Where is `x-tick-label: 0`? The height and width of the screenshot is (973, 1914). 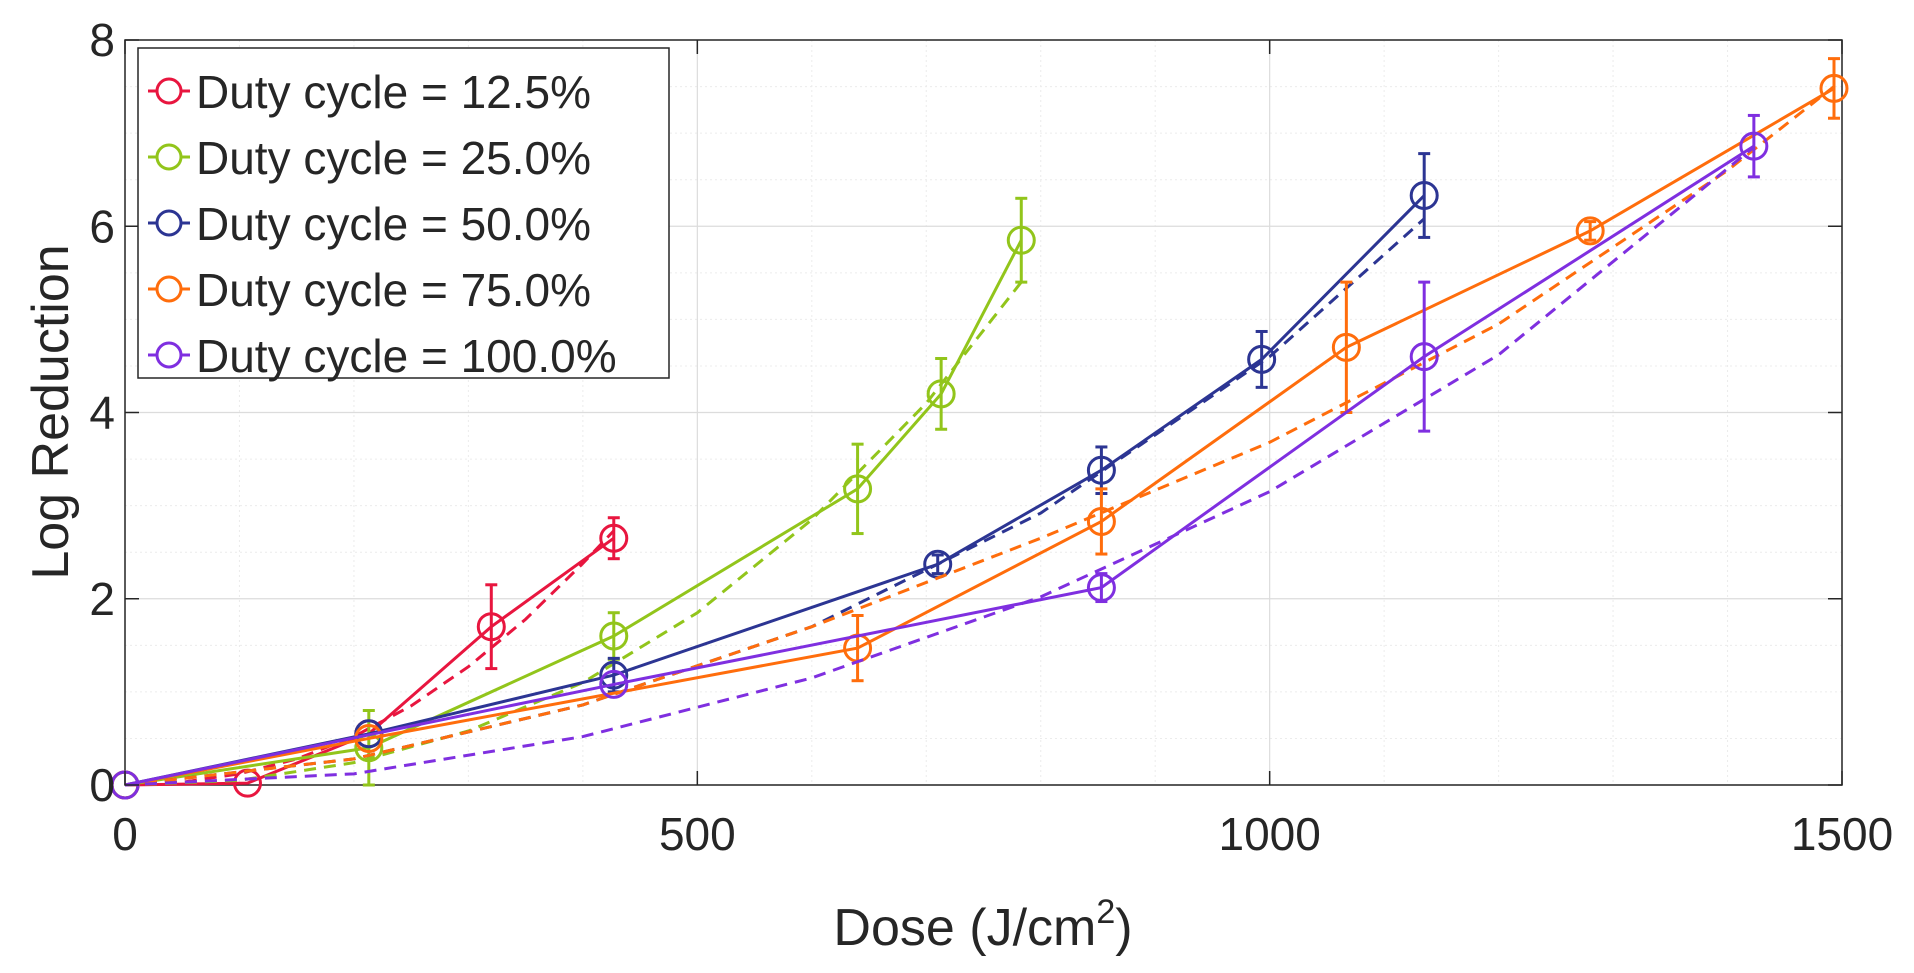
x-tick-label: 0 is located at coordinates (125, 834).